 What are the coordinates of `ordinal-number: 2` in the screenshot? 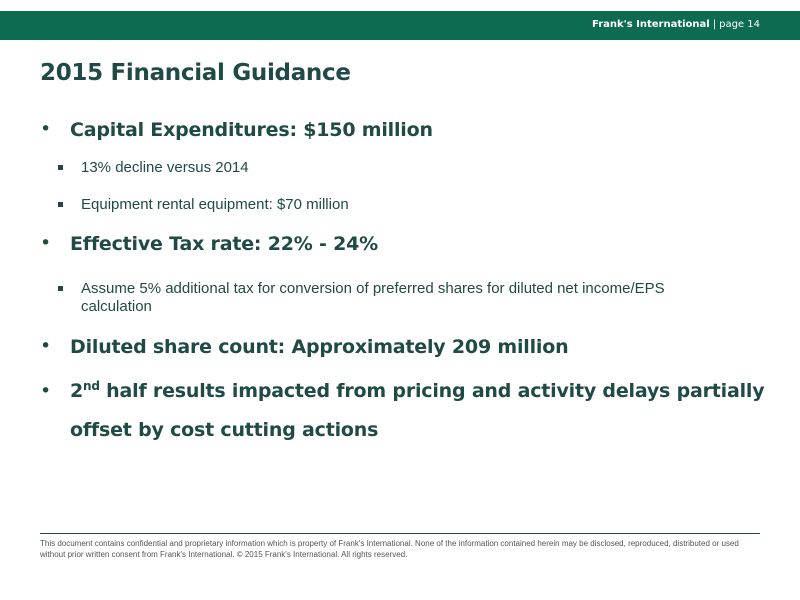 It's located at (77, 391).